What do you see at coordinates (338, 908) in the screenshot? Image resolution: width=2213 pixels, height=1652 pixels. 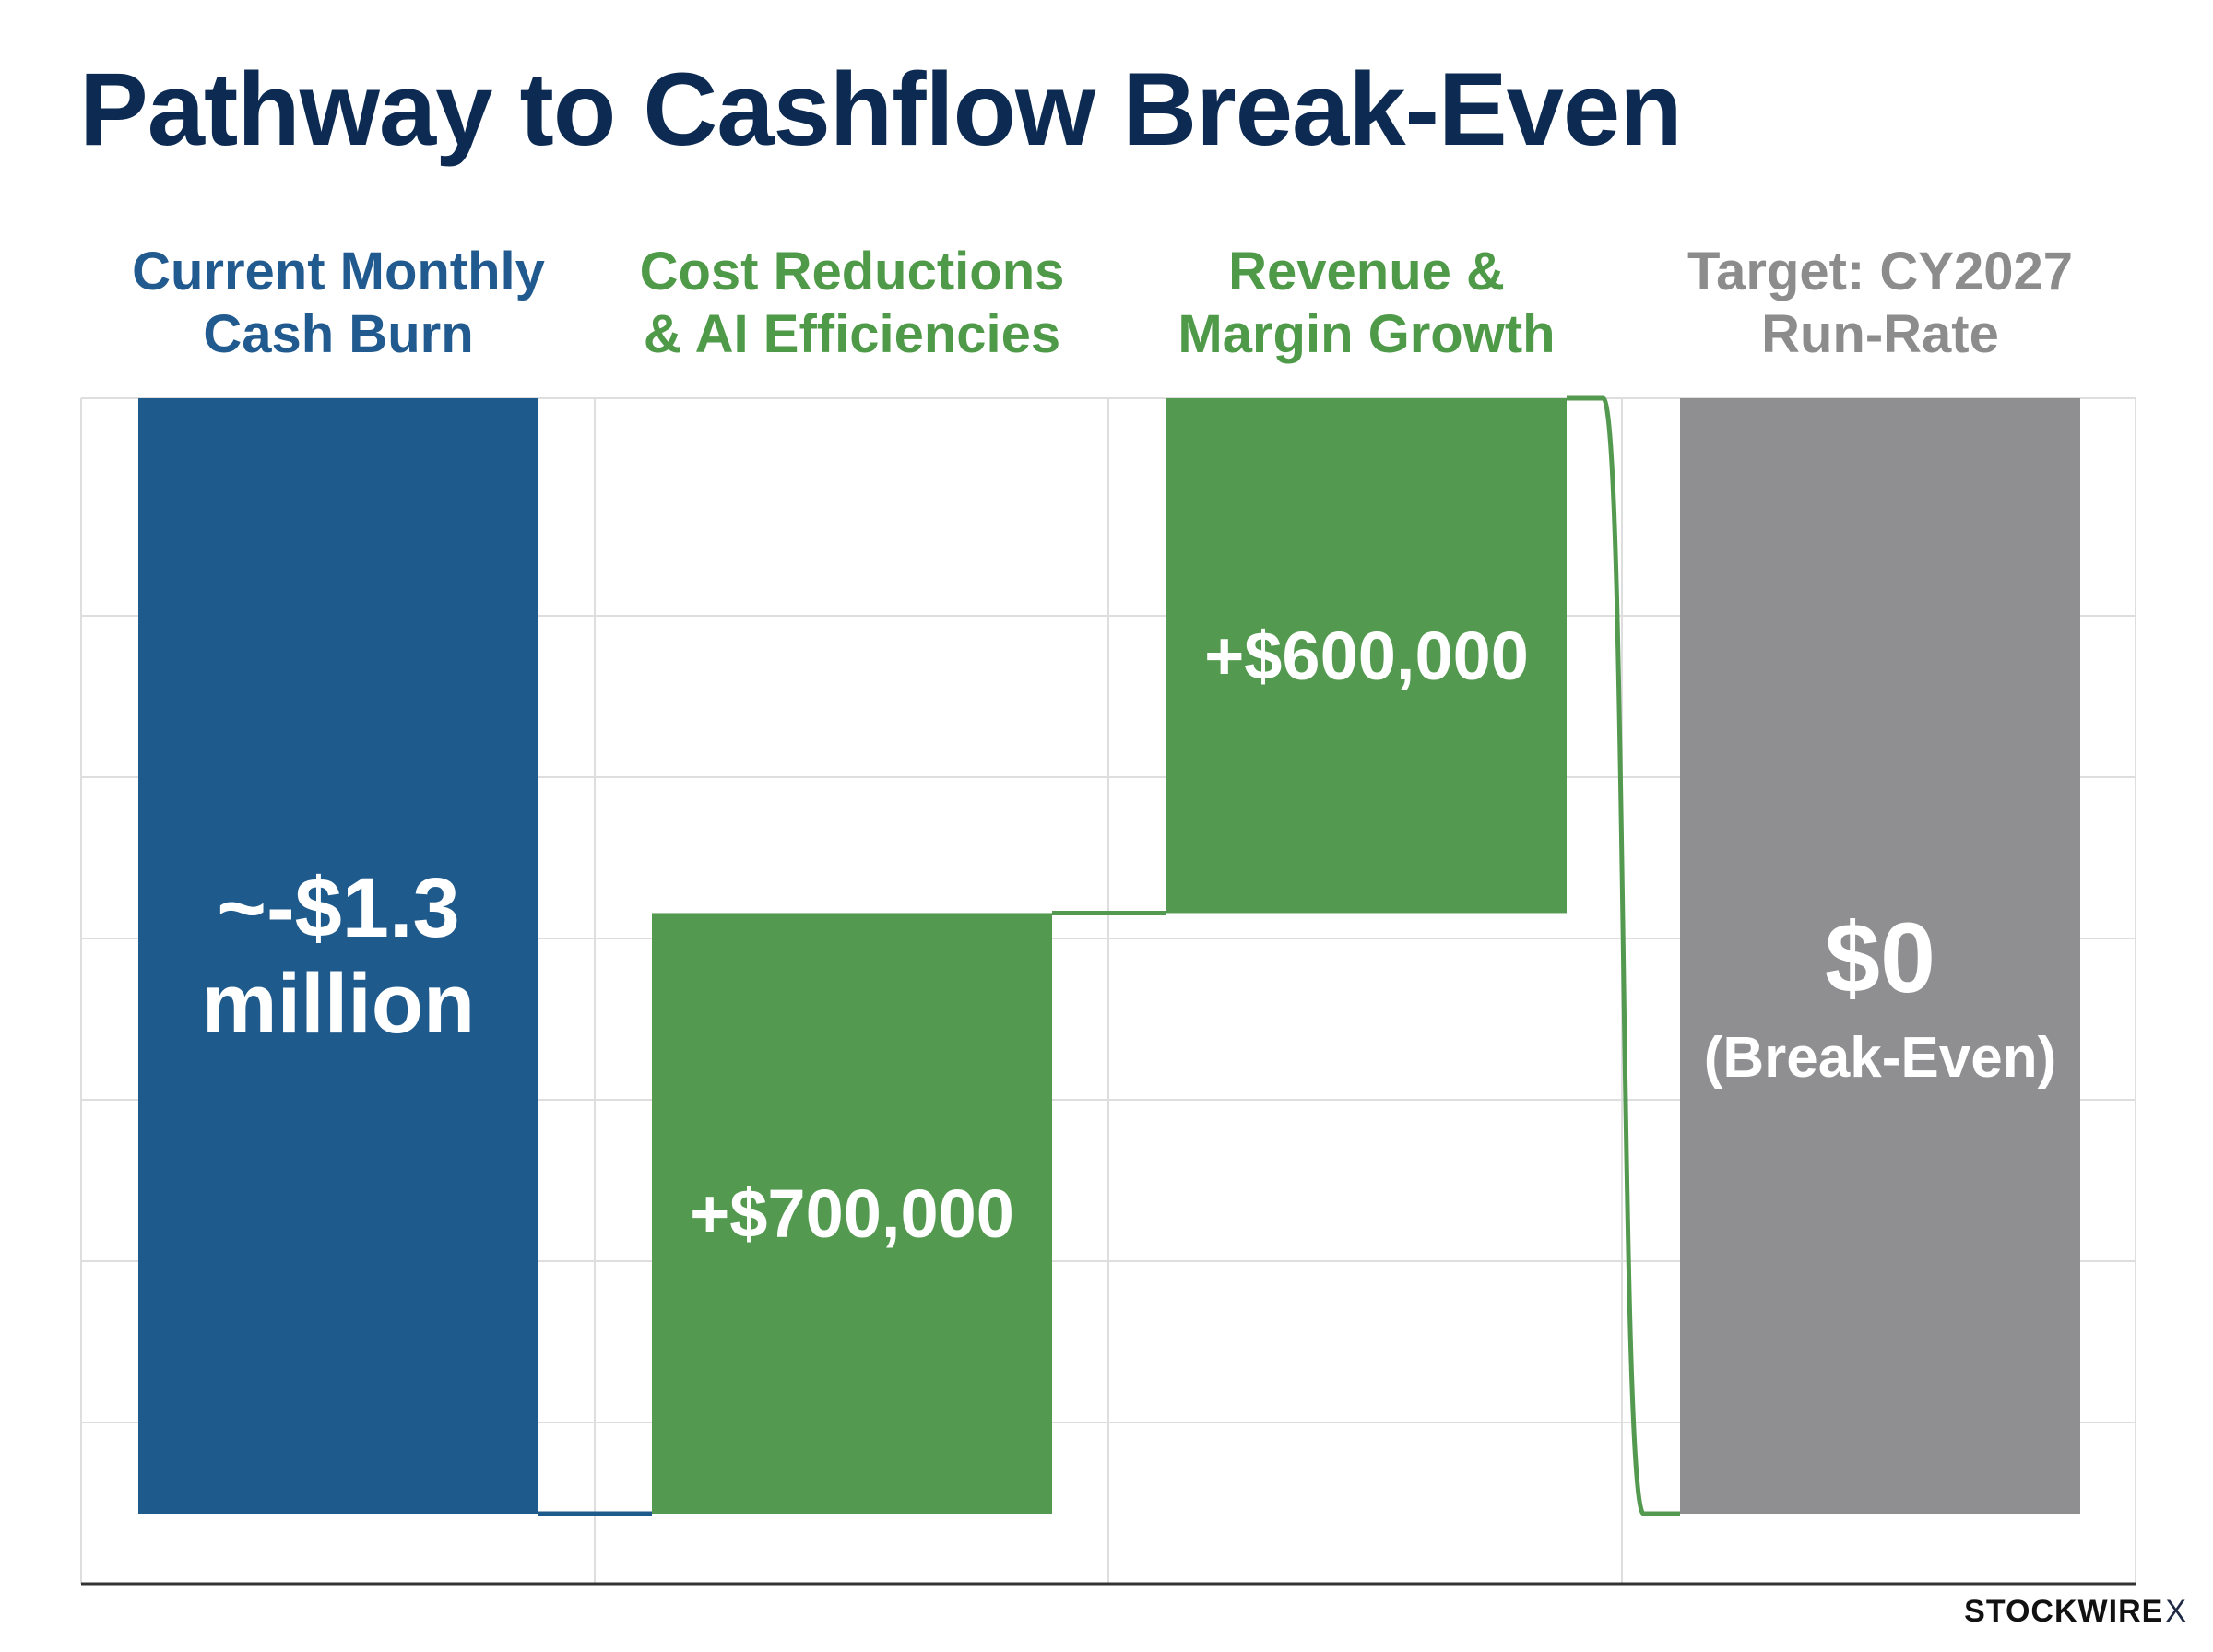 I see `value-label-1: ~-$1.3` at bounding box center [338, 908].